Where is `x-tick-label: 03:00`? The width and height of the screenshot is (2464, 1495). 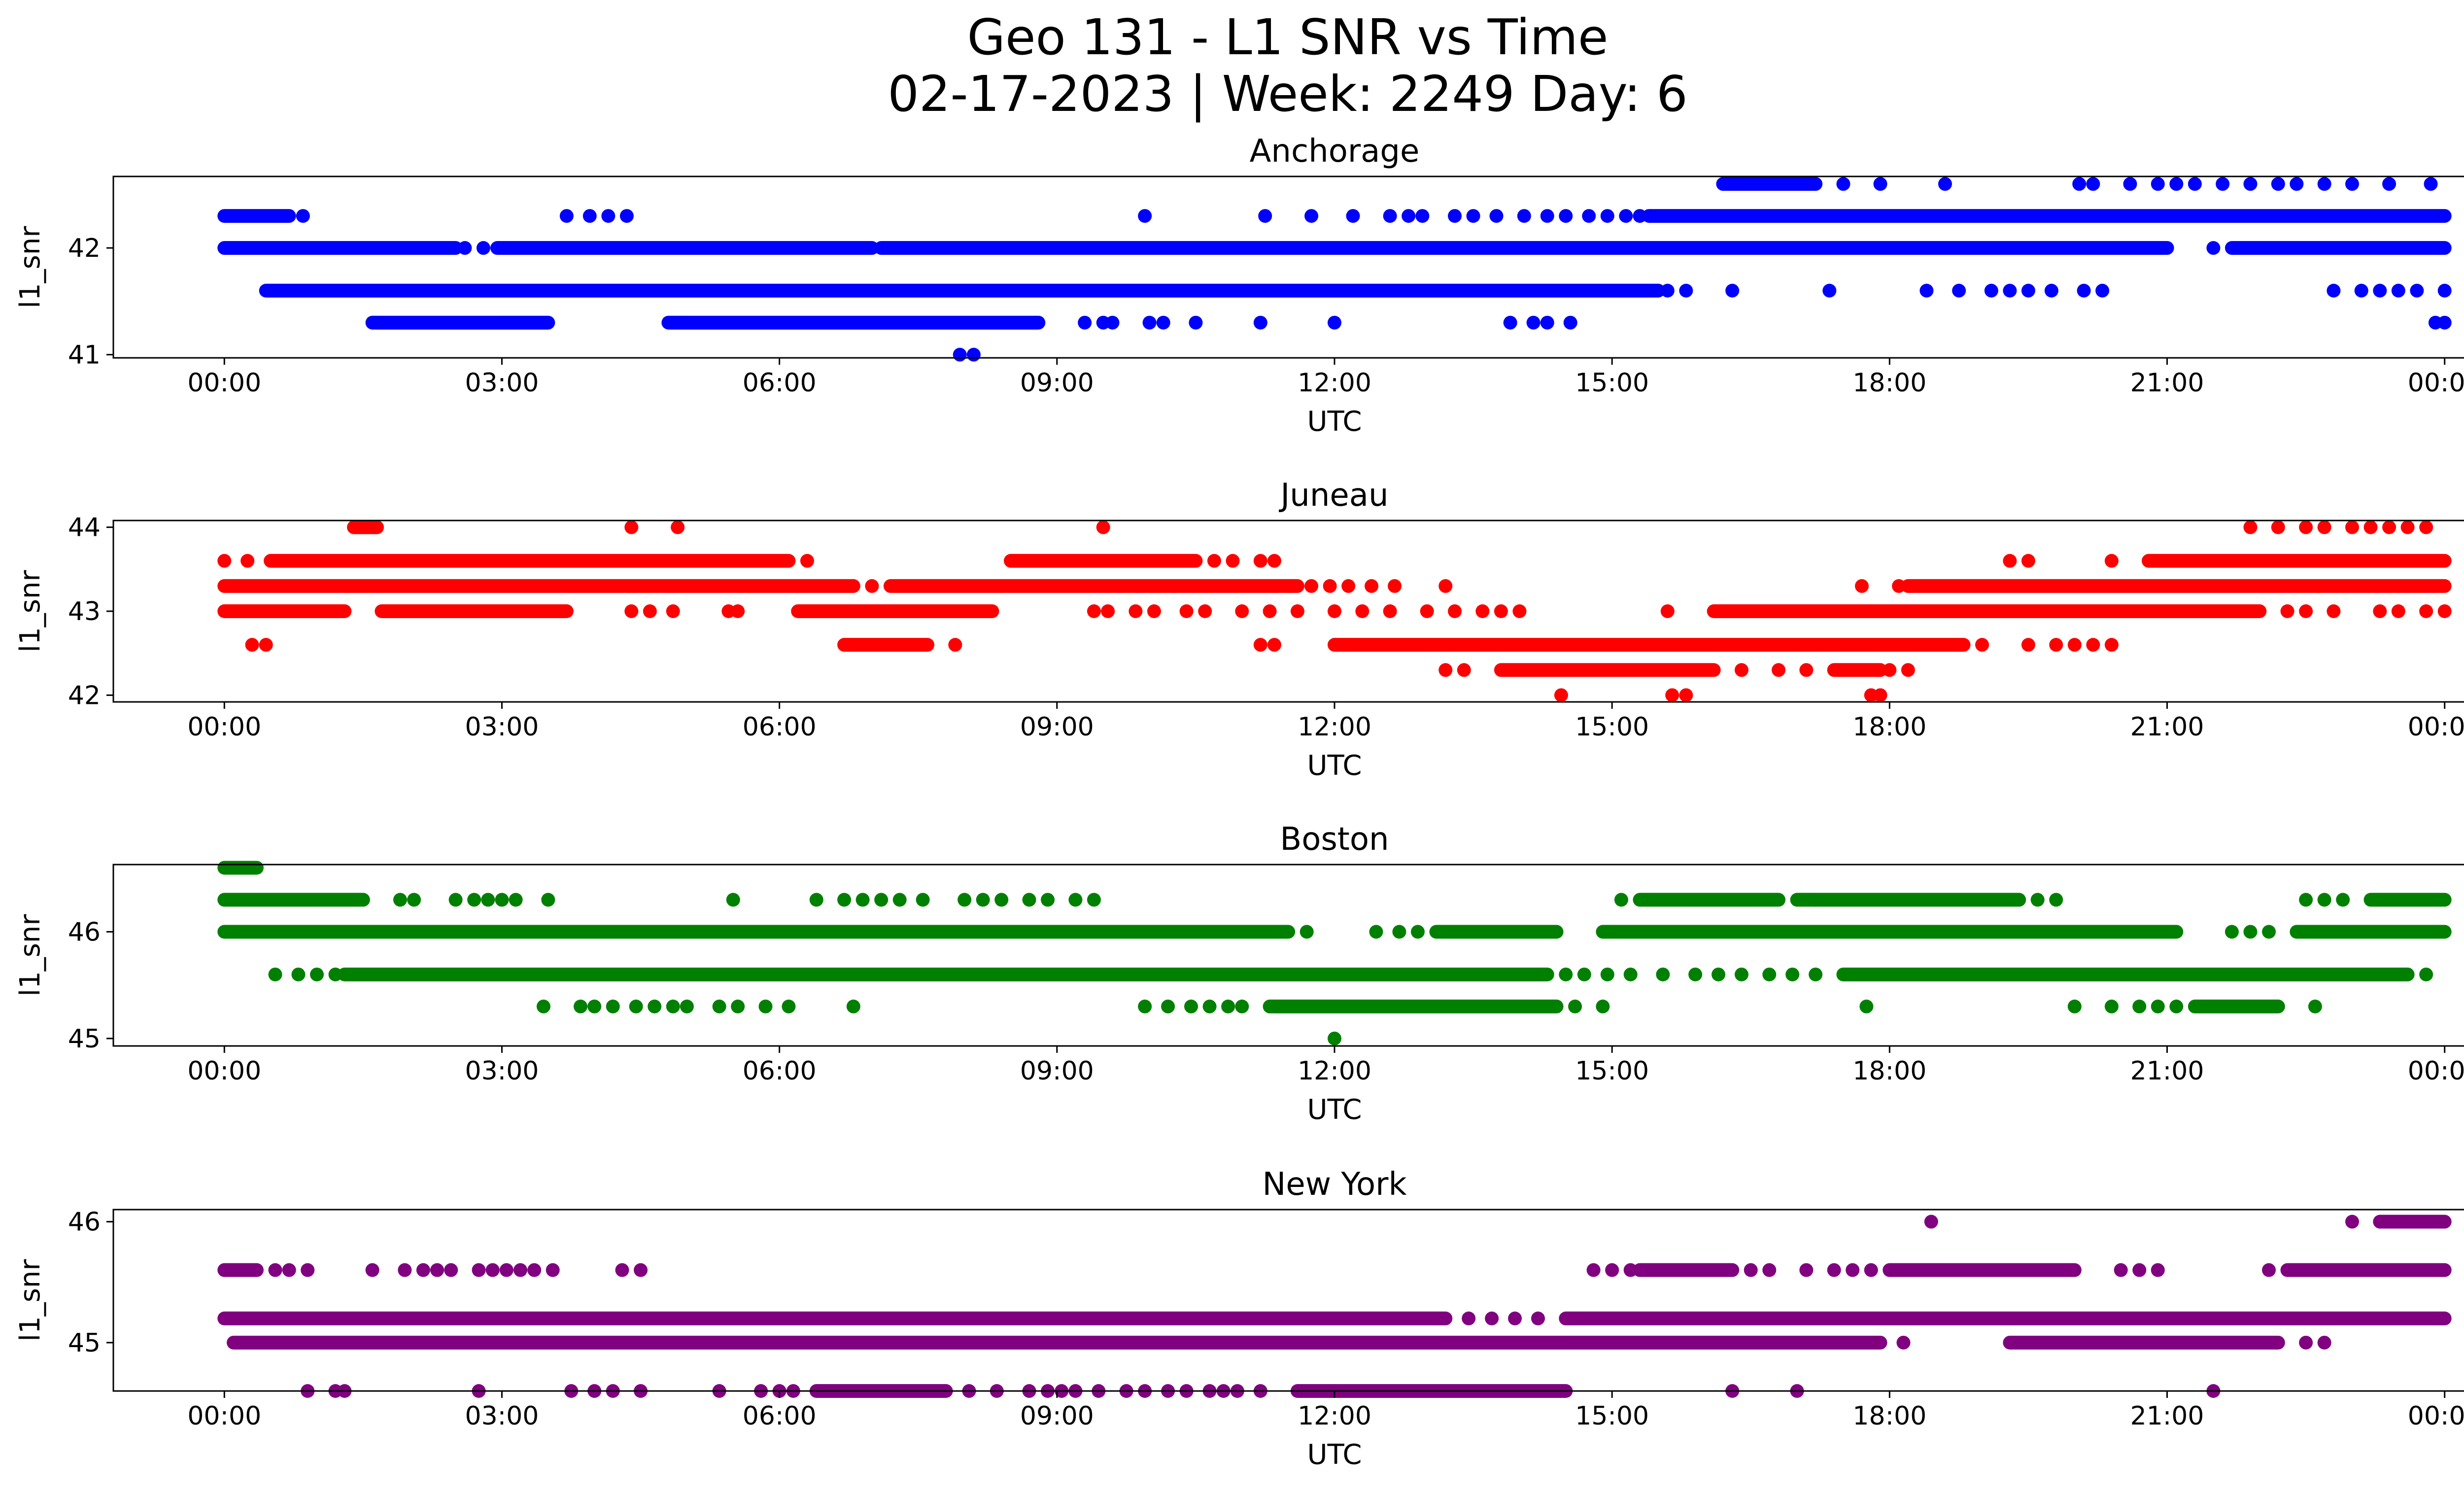
x-tick-label: 03:00 is located at coordinates (502, 727).